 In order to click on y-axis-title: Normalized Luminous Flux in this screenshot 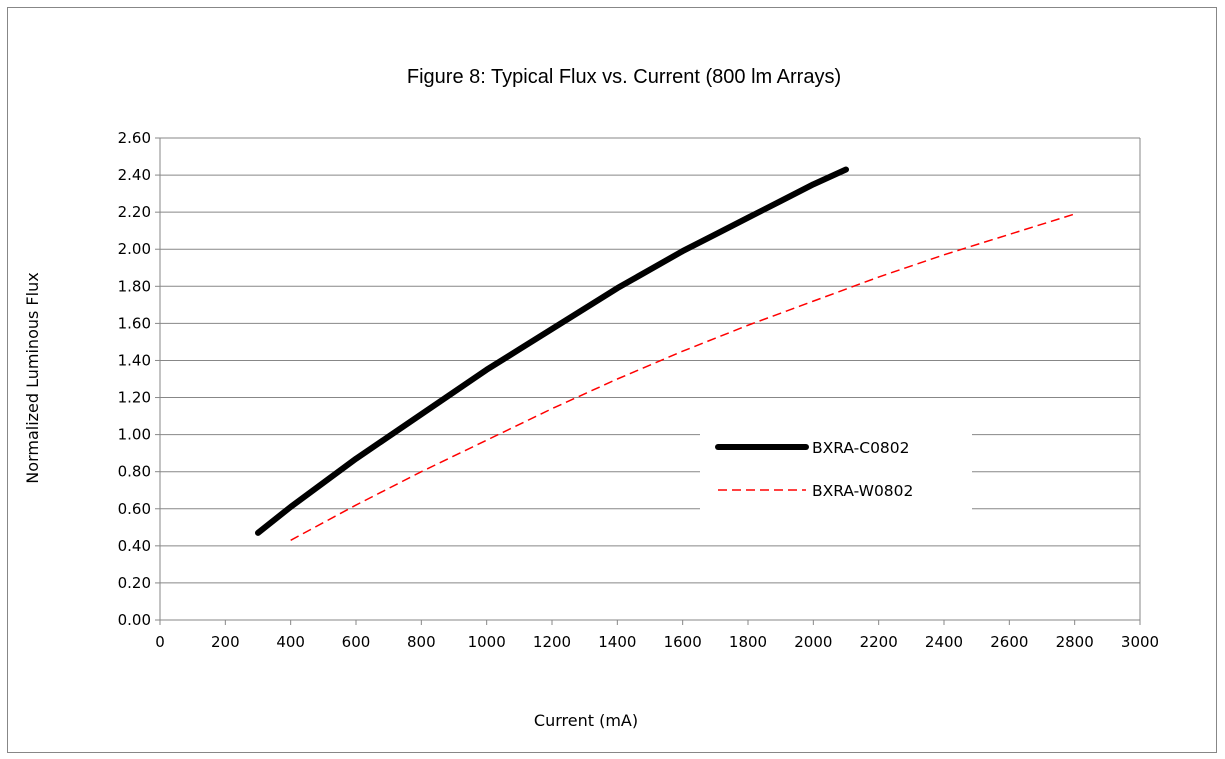, I will do `click(32, 377)`.